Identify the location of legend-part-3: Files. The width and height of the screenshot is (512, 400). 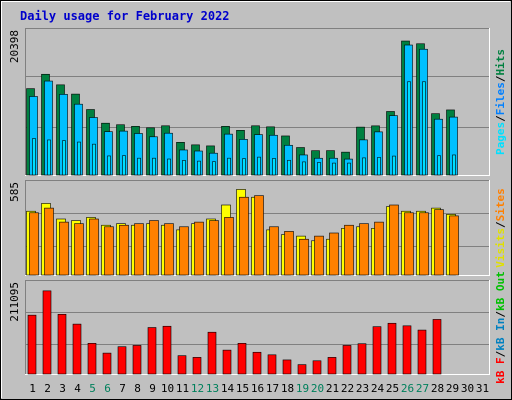
(500, 98).